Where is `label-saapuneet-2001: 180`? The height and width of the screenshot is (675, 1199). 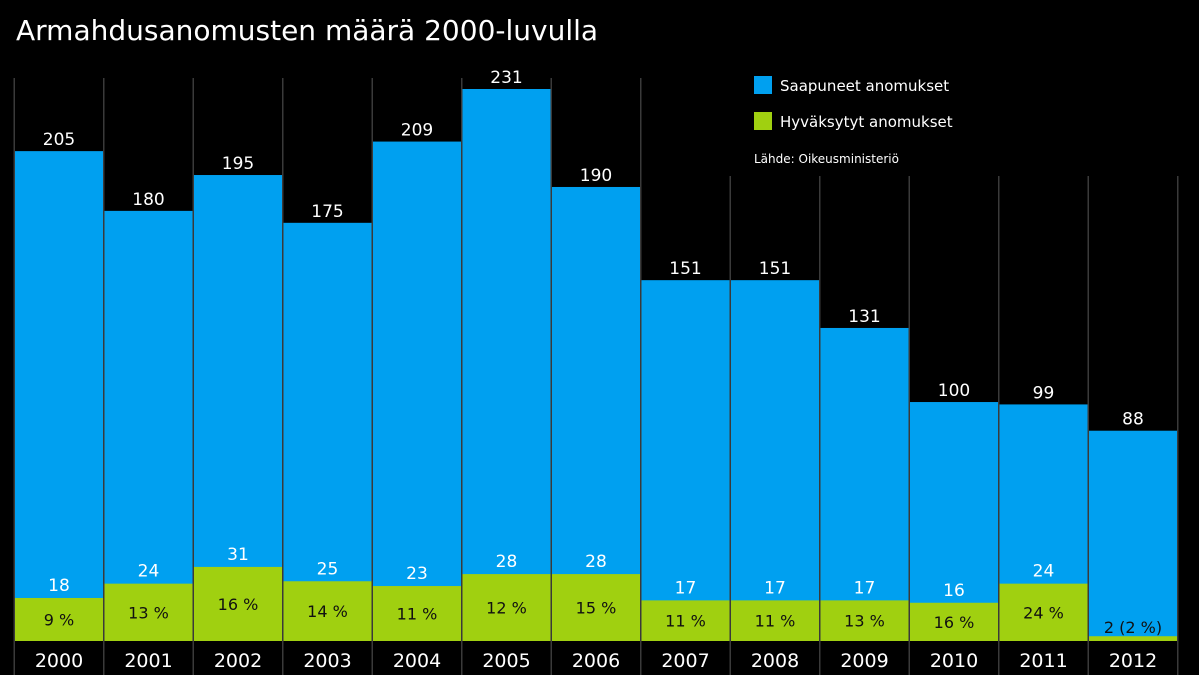 label-saapuneet-2001: 180 is located at coordinates (148, 200).